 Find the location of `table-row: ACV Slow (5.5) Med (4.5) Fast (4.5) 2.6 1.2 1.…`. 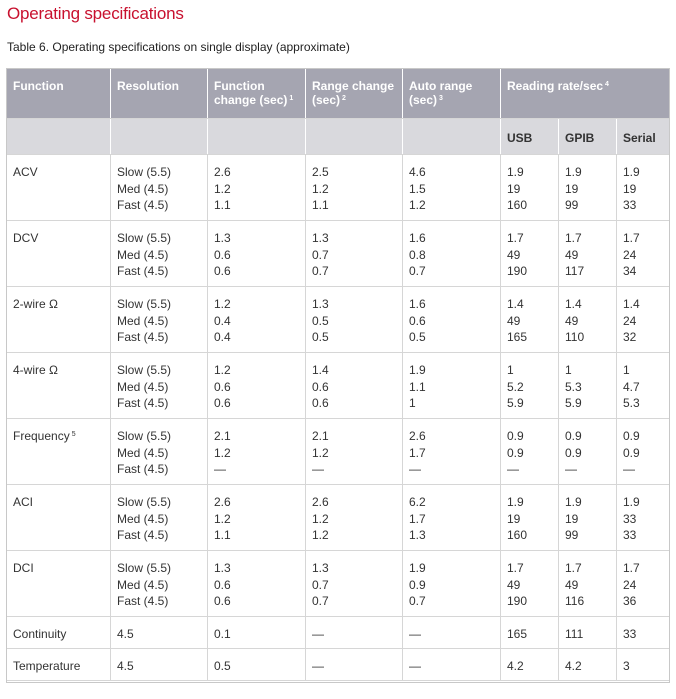

table-row: ACV Slow (5.5) Med (4.5) Fast (4.5) 2.6 1.2 1.… is located at coordinates (338, 188).